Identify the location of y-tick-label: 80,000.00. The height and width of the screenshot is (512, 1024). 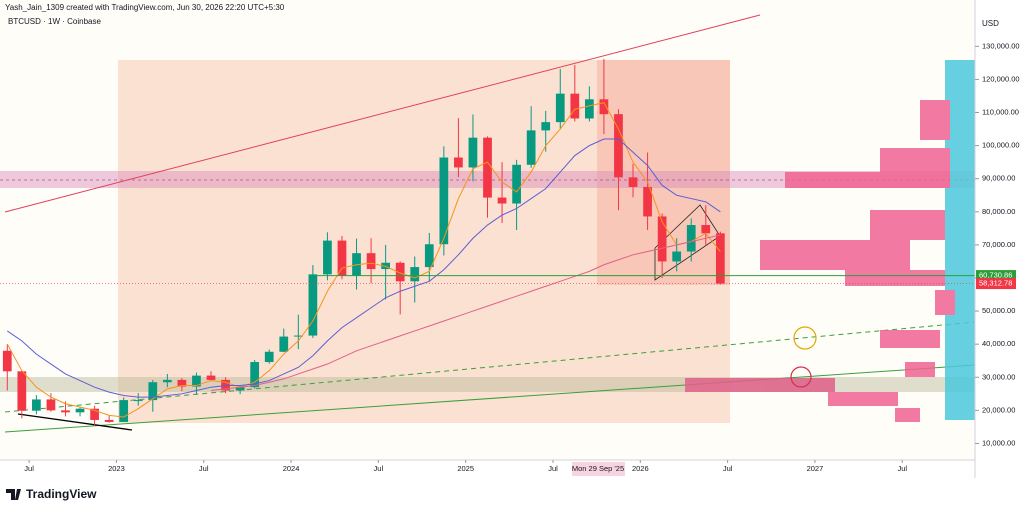
(998, 211).